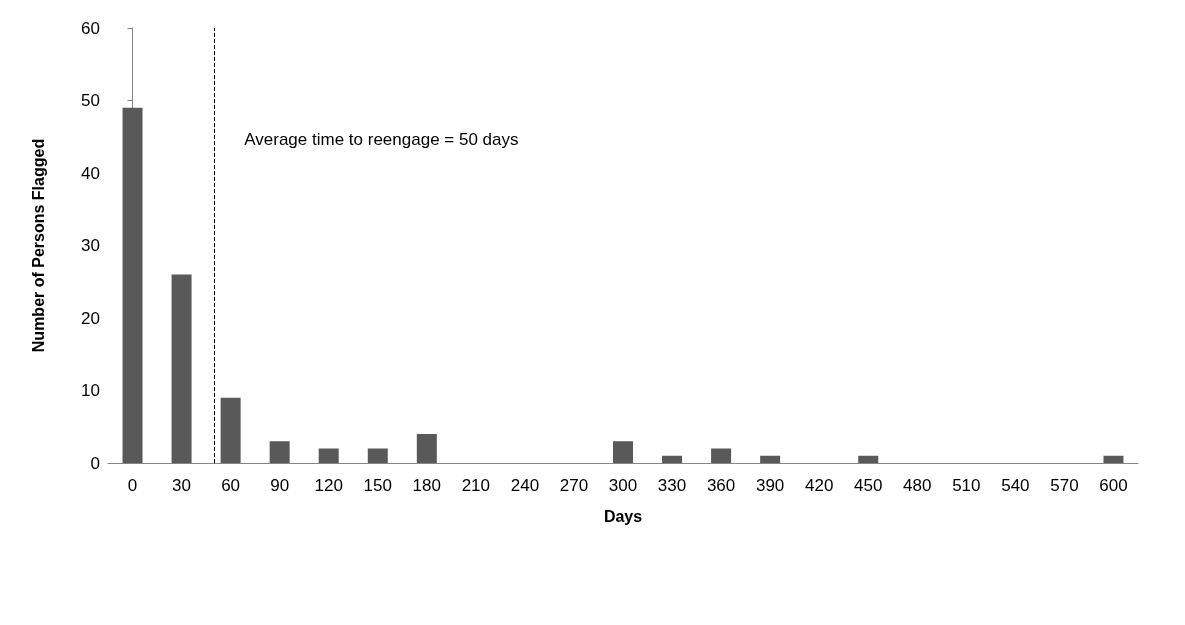 This screenshot has height=625, width=1185. What do you see at coordinates (328, 485) in the screenshot?
I see `x-tick-label: 120` at bounding box center [328, 485].